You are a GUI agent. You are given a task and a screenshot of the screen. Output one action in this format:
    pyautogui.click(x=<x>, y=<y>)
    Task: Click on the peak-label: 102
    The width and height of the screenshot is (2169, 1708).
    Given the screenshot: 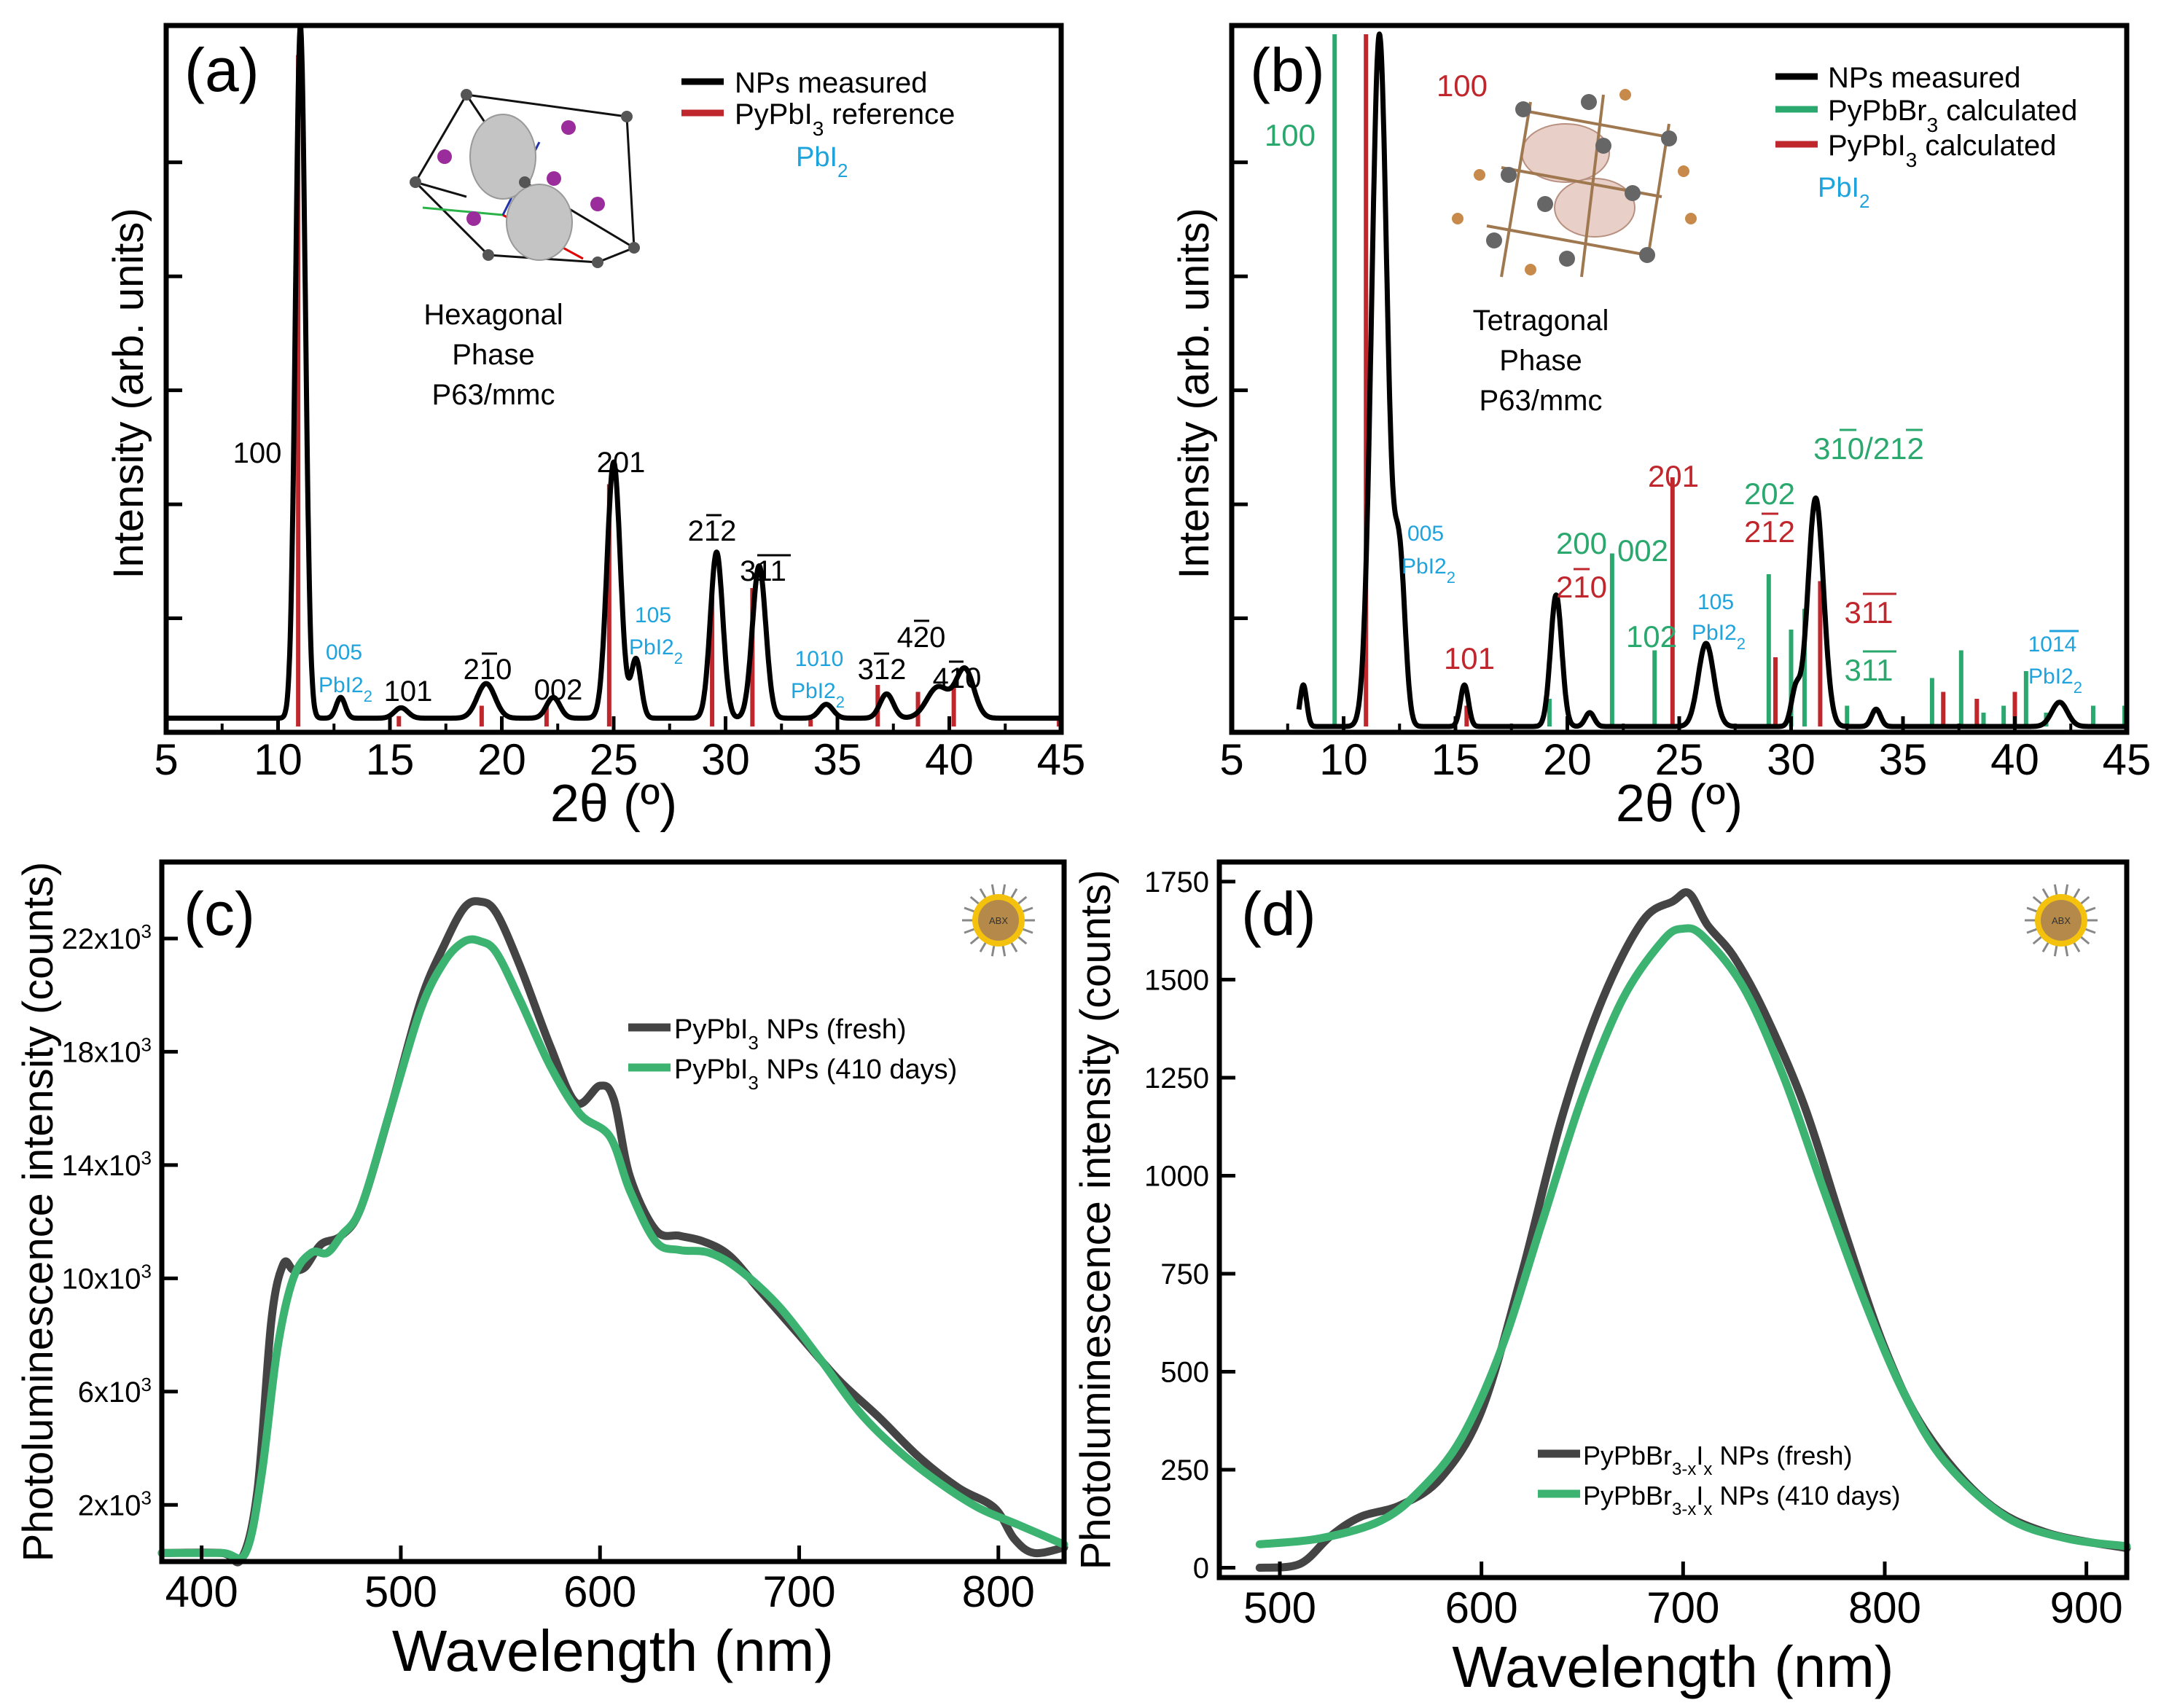 What is the action you would take?
    pyautogui.click(x=1651, y=636)
    